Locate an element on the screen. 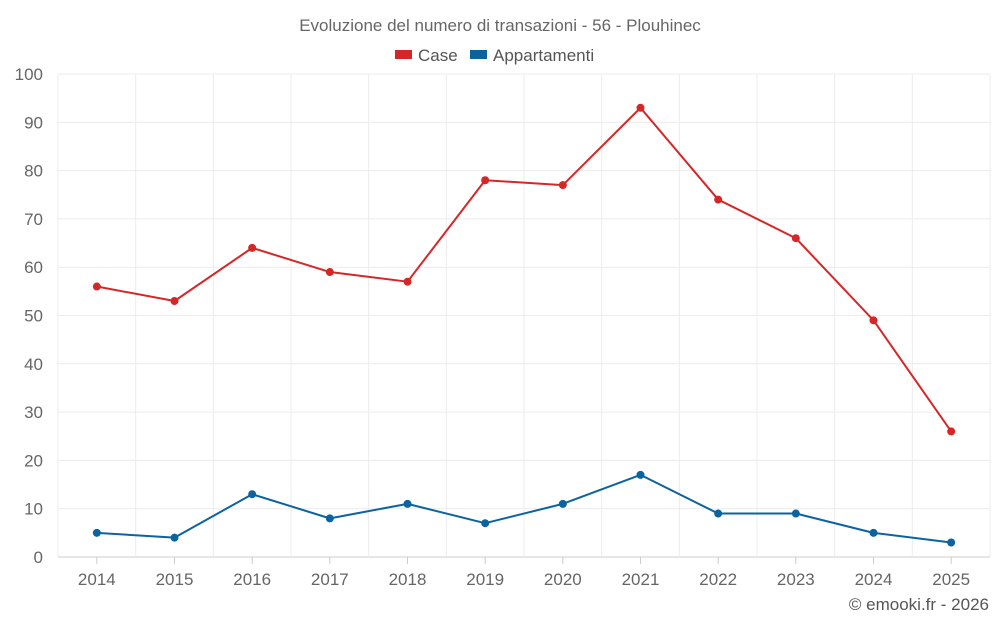  x-tick-label: 2018 is located at coordinates (408, 579).